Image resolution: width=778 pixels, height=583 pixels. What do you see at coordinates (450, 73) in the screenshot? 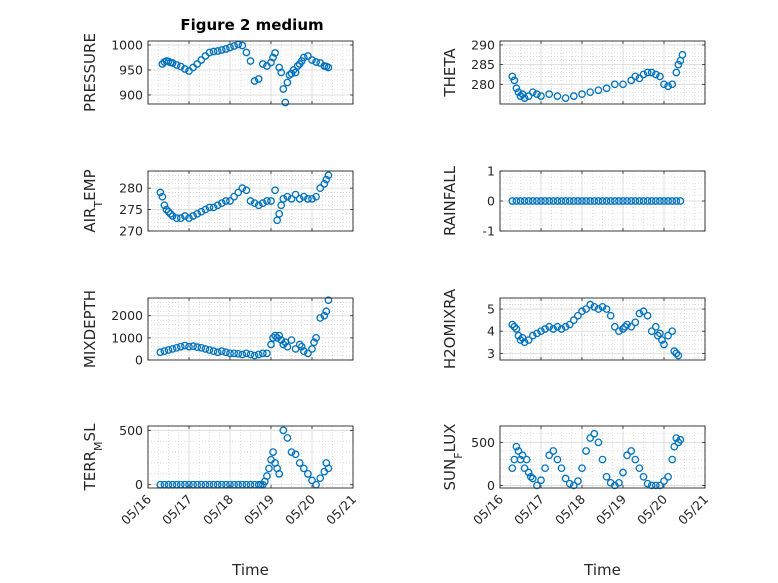
I see `y-axis-label-main: THETA` at bounding box center [450, 73].